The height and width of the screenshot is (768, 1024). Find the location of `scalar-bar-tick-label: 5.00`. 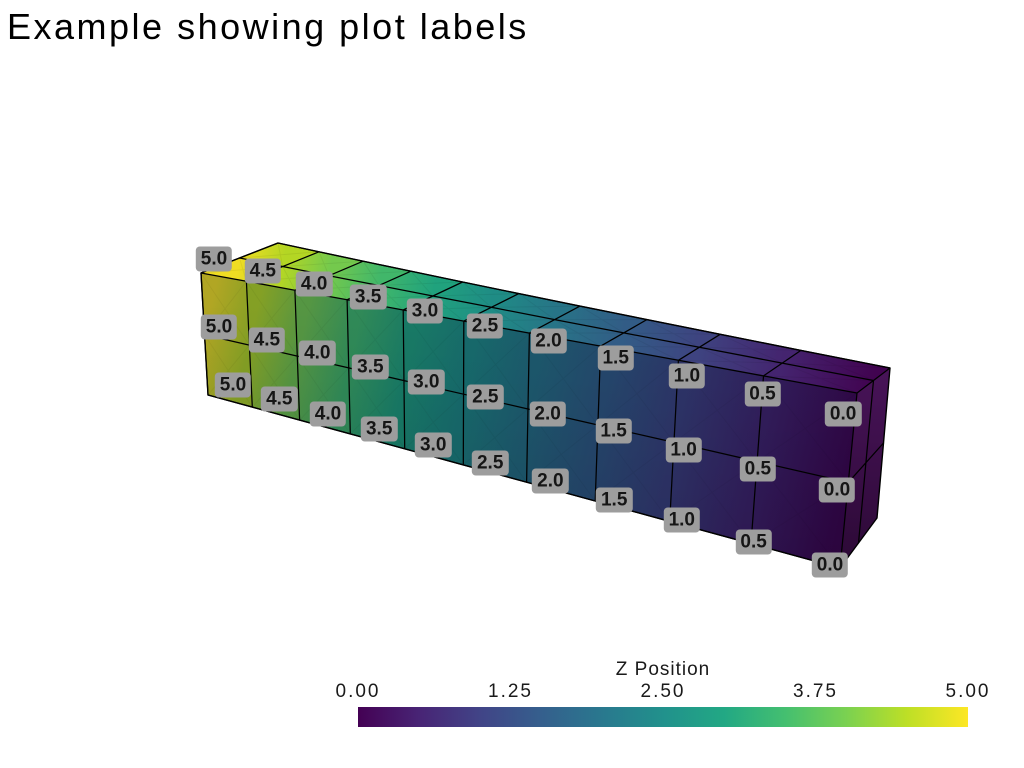

scalar-bar-tick-label: 5.00 is located at coordinates (968, 691).